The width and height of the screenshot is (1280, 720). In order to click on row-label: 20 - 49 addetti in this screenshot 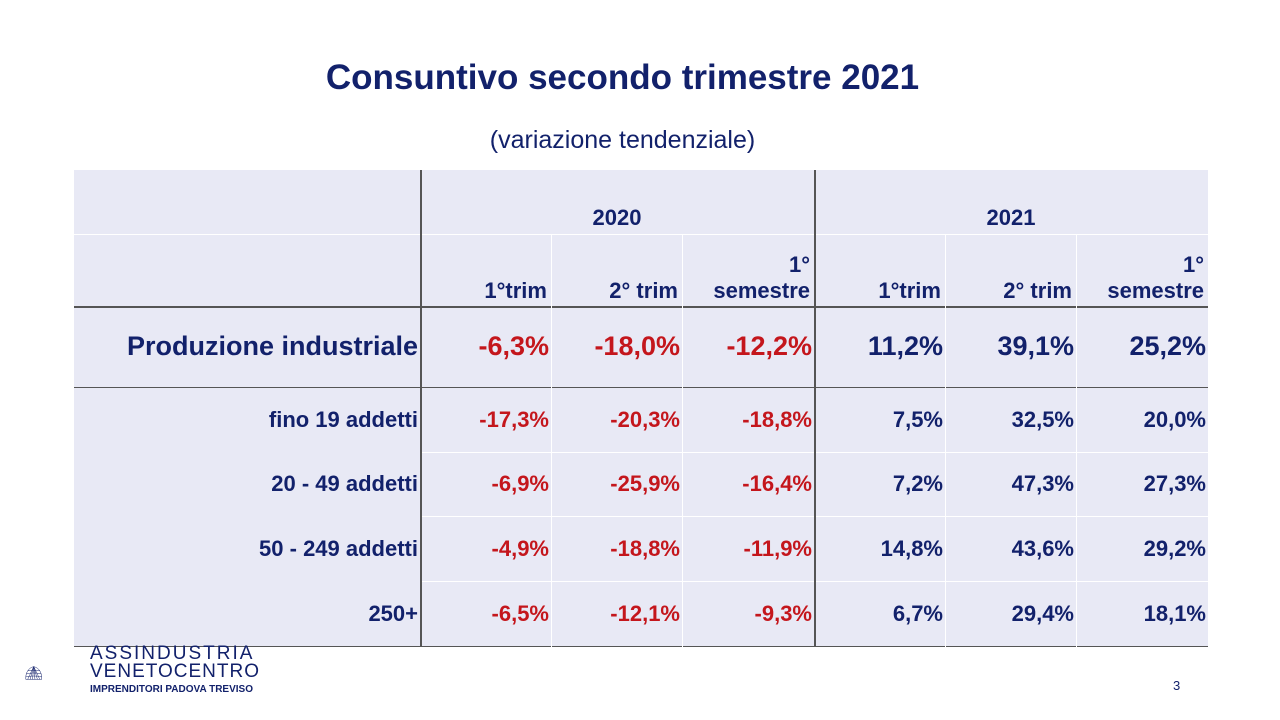, I will do `click(344, 483)`.